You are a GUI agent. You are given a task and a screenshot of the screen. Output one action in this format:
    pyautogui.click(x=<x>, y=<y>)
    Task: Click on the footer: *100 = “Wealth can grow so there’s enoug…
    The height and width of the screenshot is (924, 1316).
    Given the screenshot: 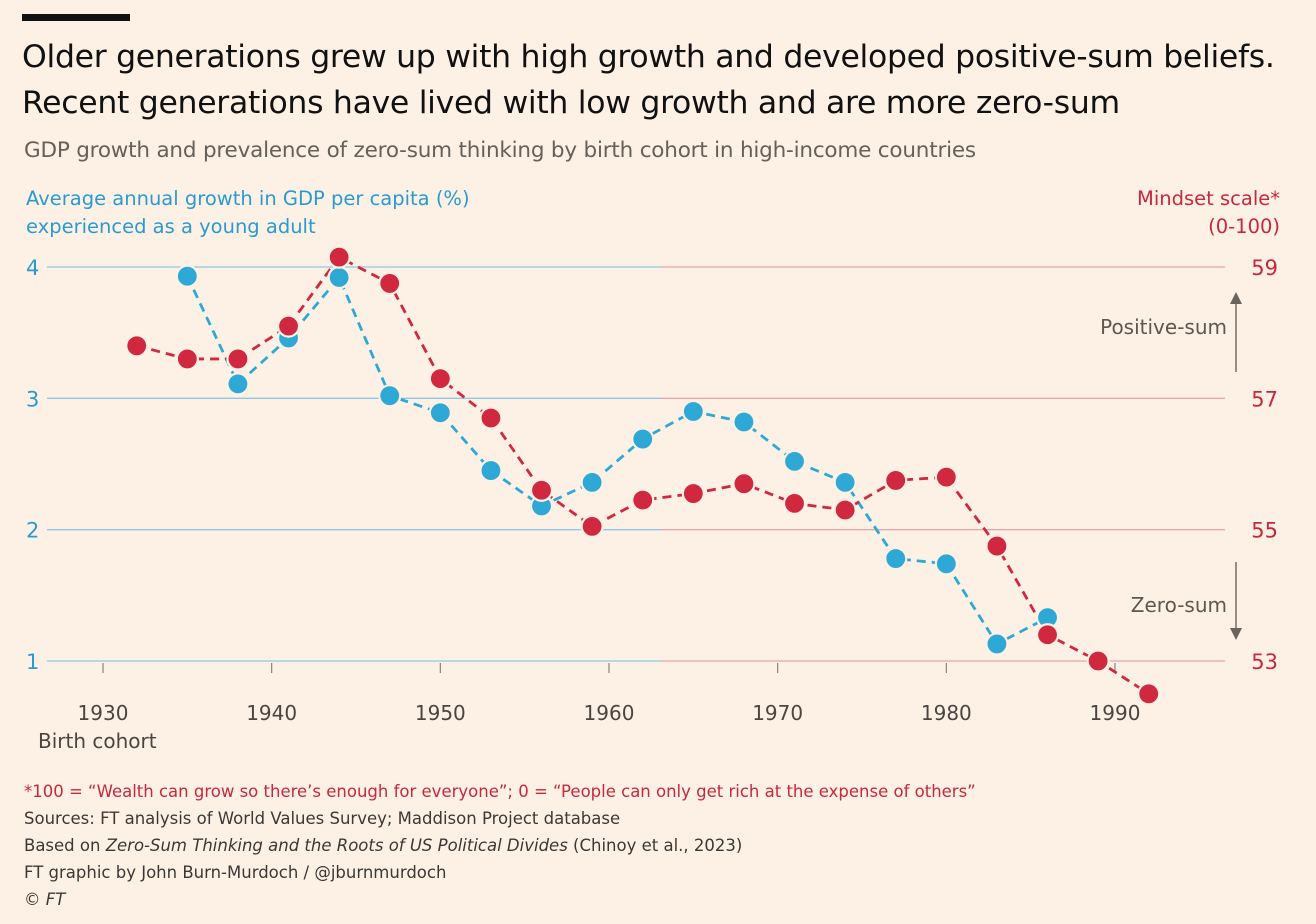 What is the action you would take?
    pyautogui.click(x=500, y=845)
    